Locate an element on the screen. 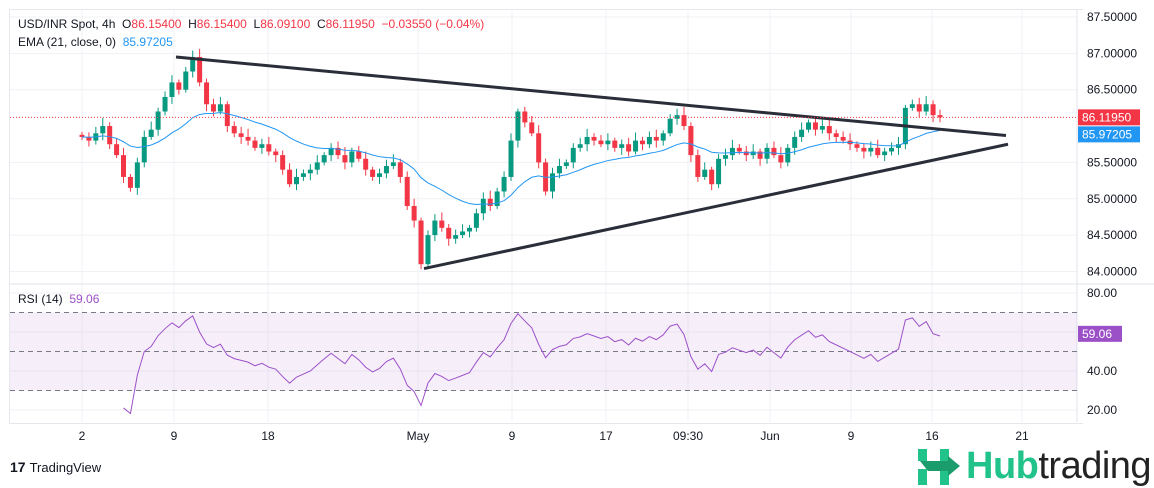 The image size is (1154, 488). ema-badge-bg is located at coordinates (1109, 134).